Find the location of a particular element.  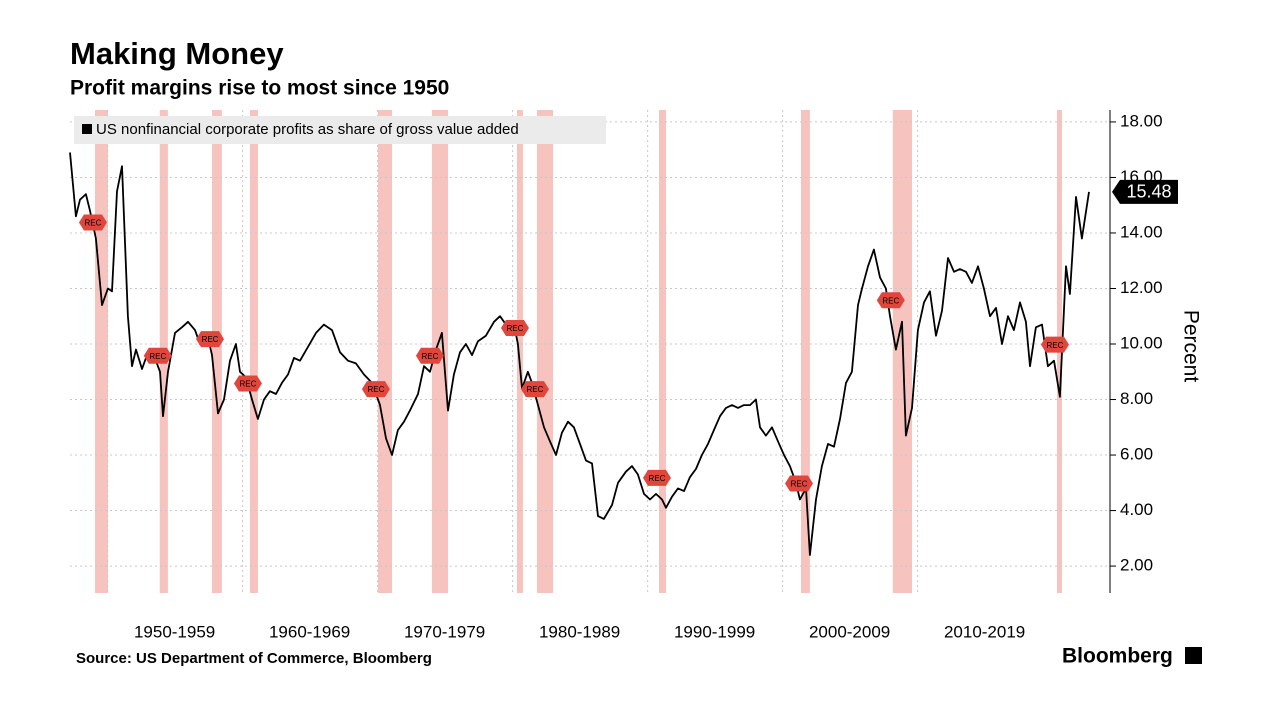

y-tick-label: 2.00 is located at coordinates (1136, 565).